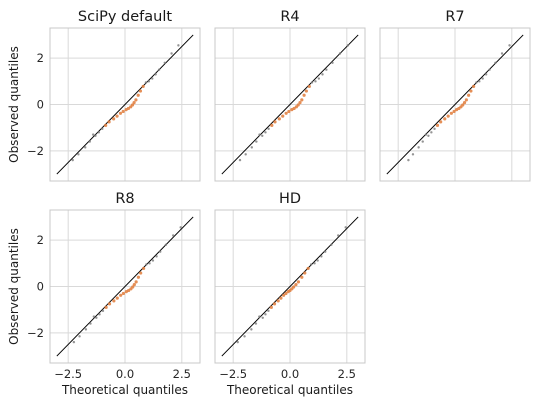 The height and width of the screenshot is (405, 540). What do you see at coordinates (124, 199) in the screenshot?
I see `panel-title: R8` at bounding box center [124, 199].